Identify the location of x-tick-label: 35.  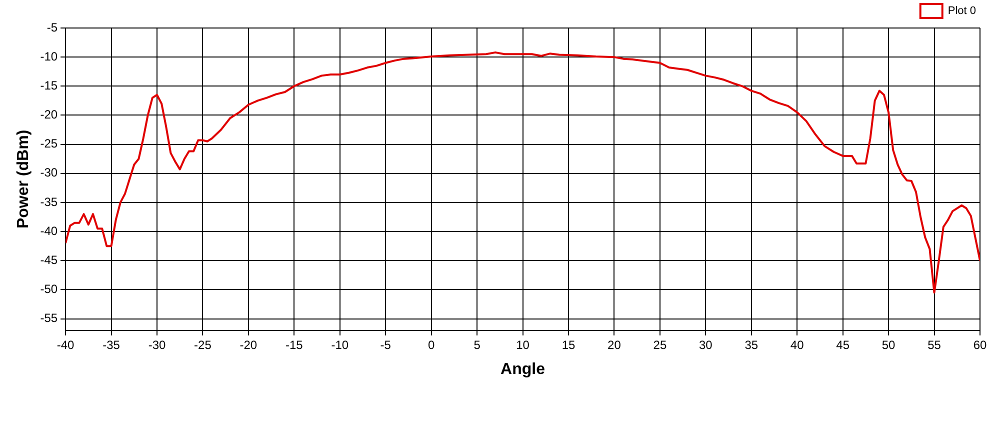
(751, 345).